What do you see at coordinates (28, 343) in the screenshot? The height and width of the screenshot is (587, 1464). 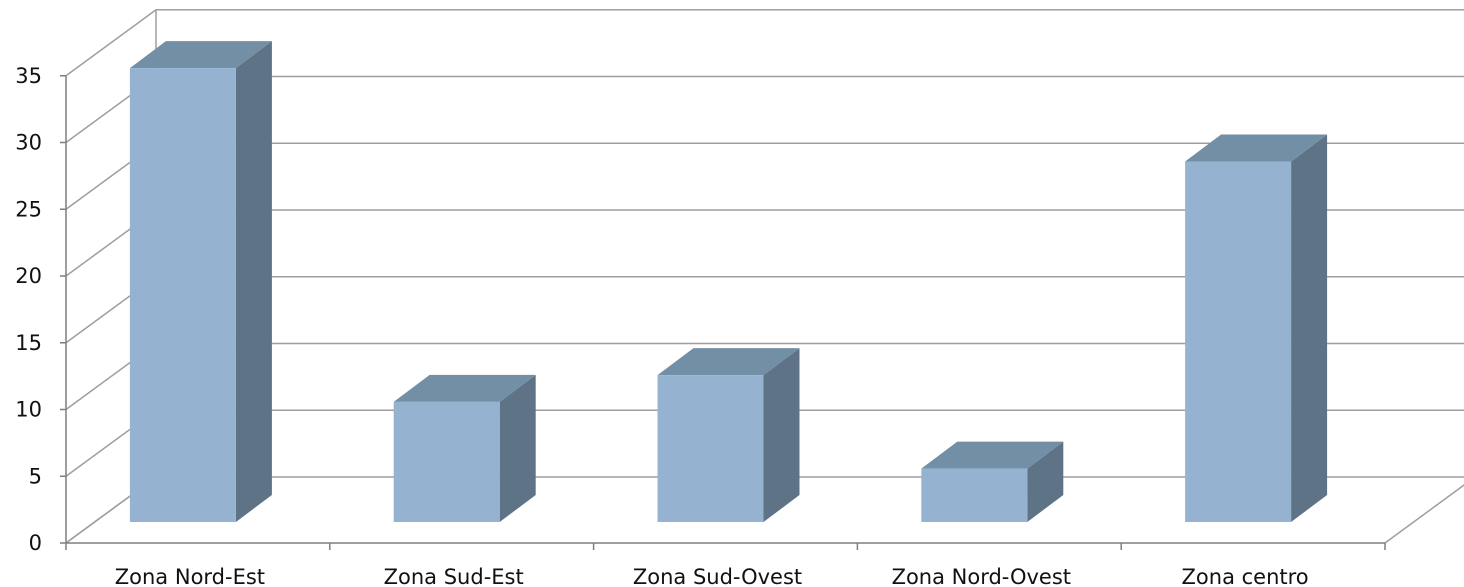 I see `y-tick-label: 15` at bounding box center [28, 343].